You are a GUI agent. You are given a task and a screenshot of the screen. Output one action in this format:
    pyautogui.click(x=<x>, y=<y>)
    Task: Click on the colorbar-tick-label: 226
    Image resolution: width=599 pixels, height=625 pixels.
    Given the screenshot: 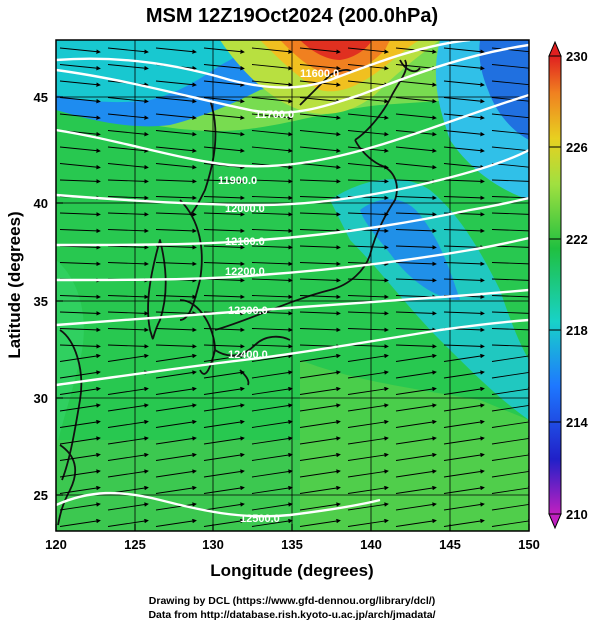 What is the action you would take?
    pyautogui.click(x=577, y=147)
    